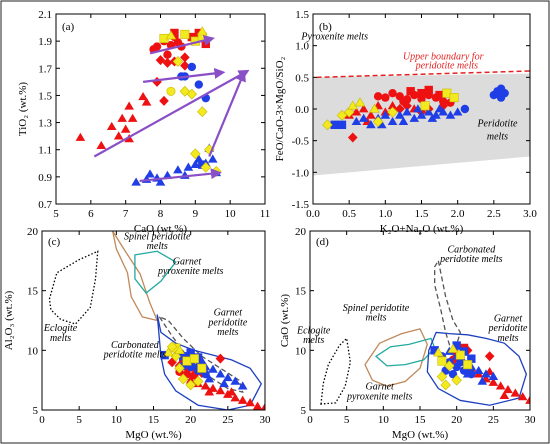 This screenshot has width=550, height=444. I want to click on upper-boundary-line, so click(423, 74).